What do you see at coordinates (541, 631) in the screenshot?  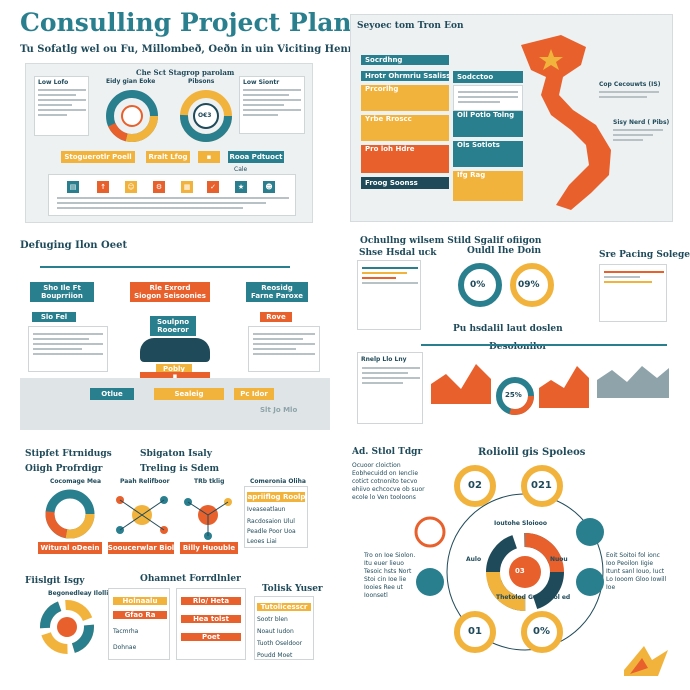 I see `node-bottom-right: 0%` at bounding box center [541, 631].